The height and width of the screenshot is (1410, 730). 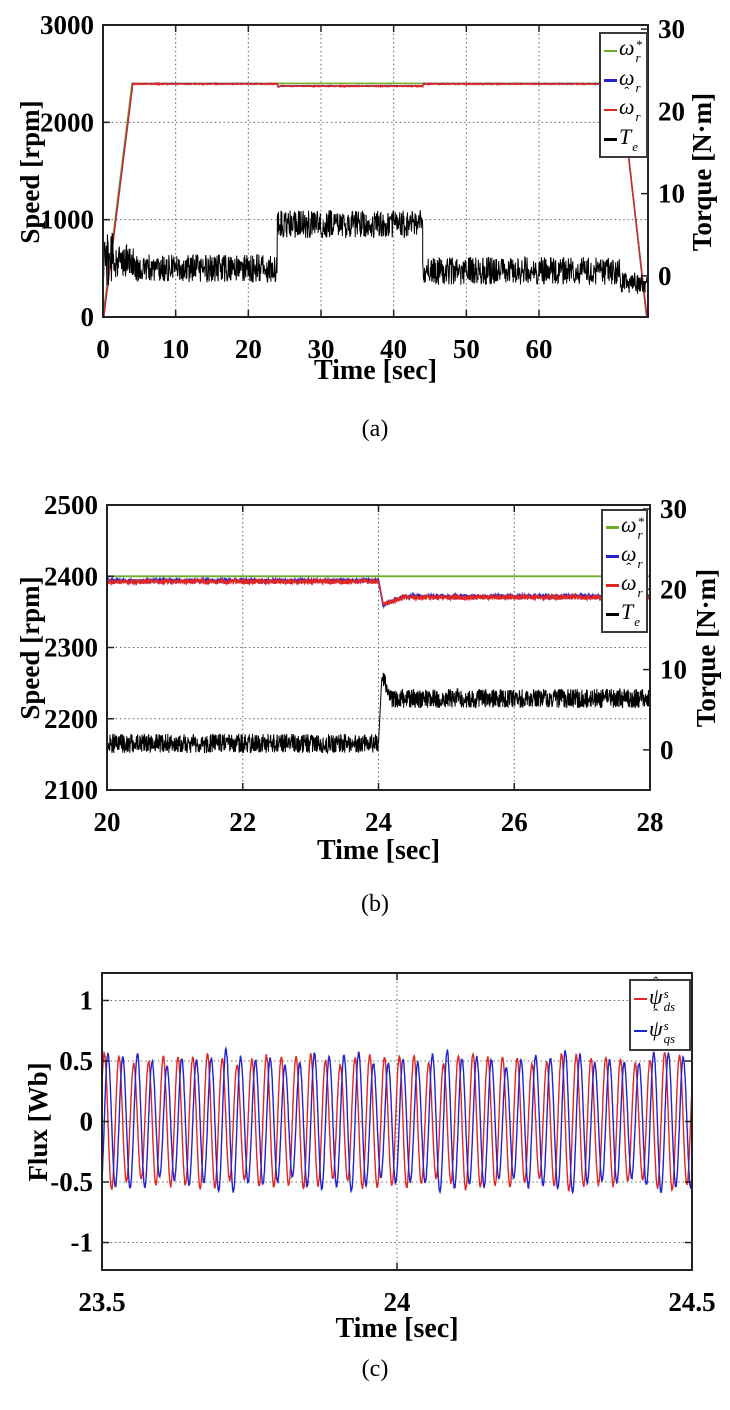 I want to click on chart-c-xlabel: Time [sec], so click(x=397, y=1328).